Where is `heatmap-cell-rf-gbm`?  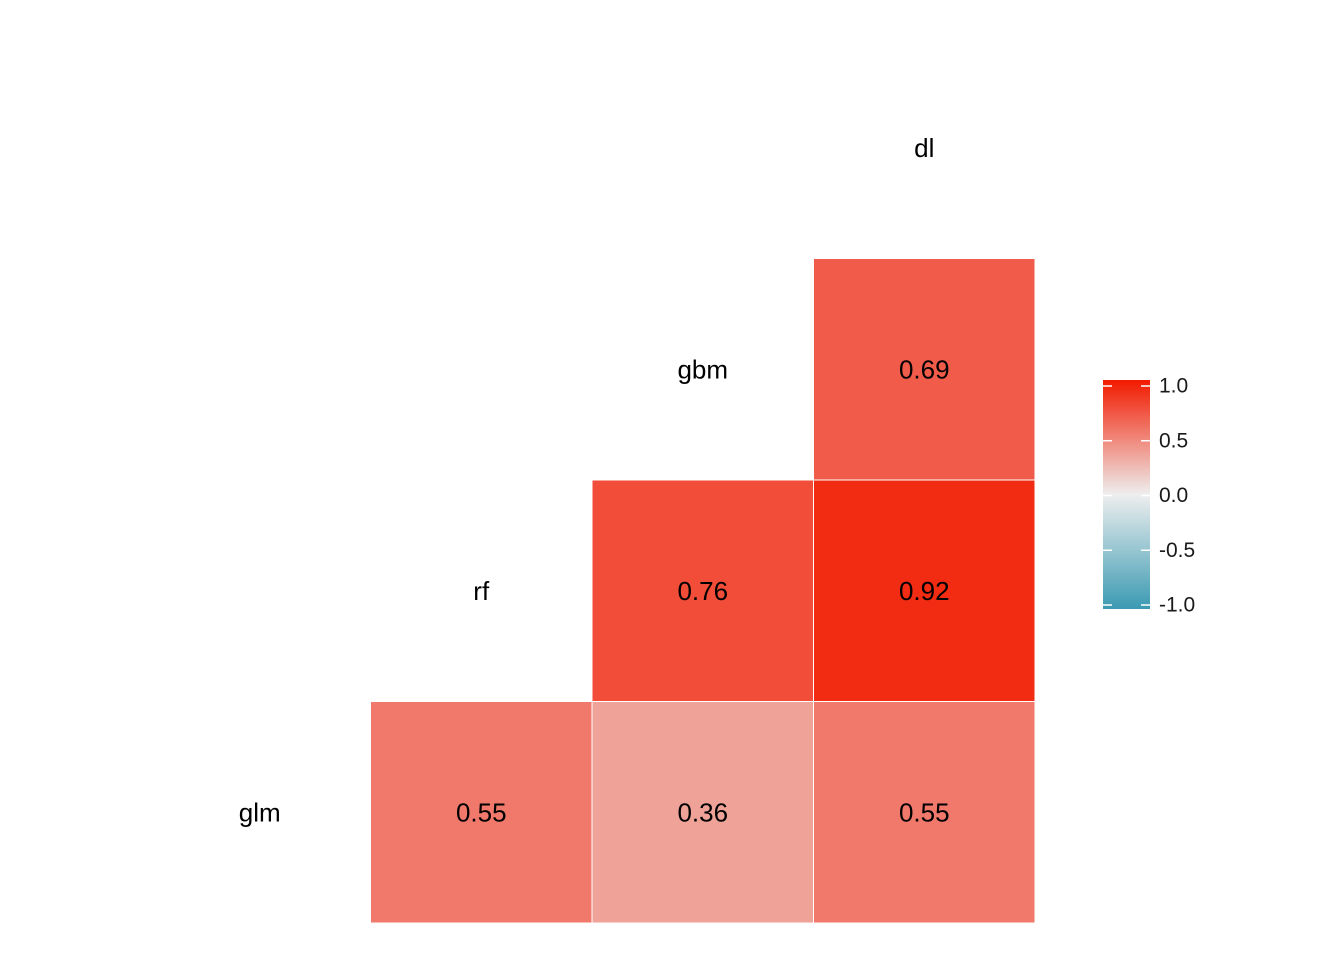
heatmap-cell-rf-gbm is located at coordinates (702, 590).